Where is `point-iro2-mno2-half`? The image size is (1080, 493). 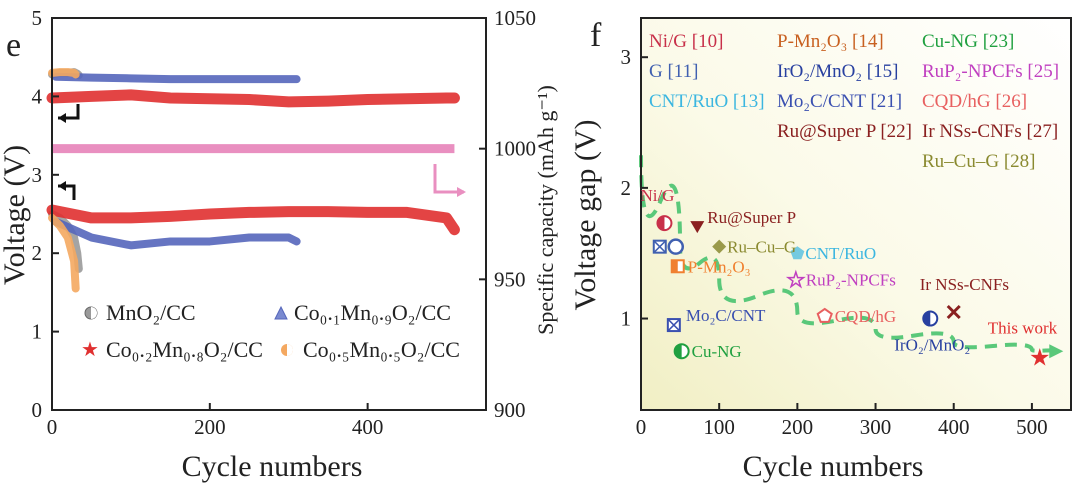
point-iro2-mno2-half is located at coordinates (927, 318).